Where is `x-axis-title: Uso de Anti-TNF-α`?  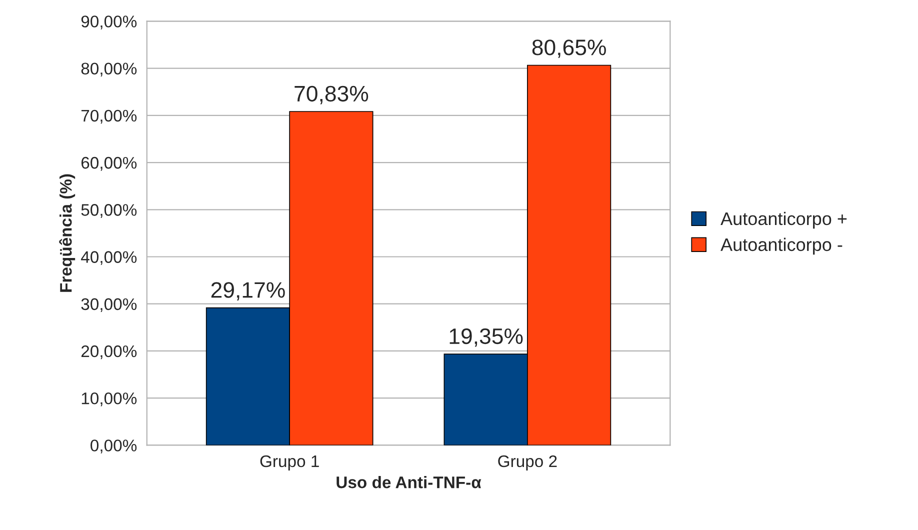 x-axis-title: Uso de Anti-TNF-α is located at coordinates (409, 482).